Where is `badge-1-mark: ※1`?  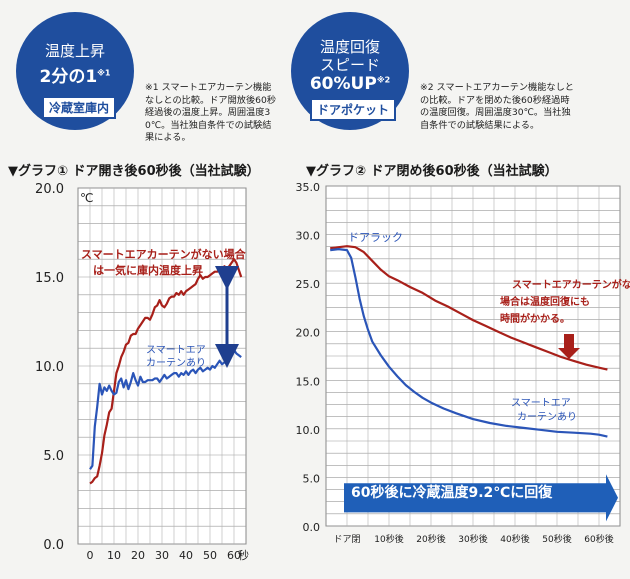 badge-1-mark: ※1 is located at coordinates (104, 73).